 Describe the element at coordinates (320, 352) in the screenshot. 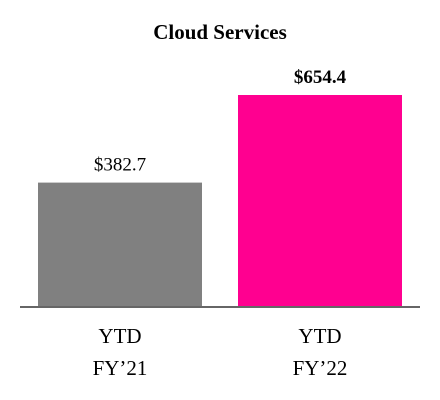

I see `x-tick-label: YTD FY’22` at that location.